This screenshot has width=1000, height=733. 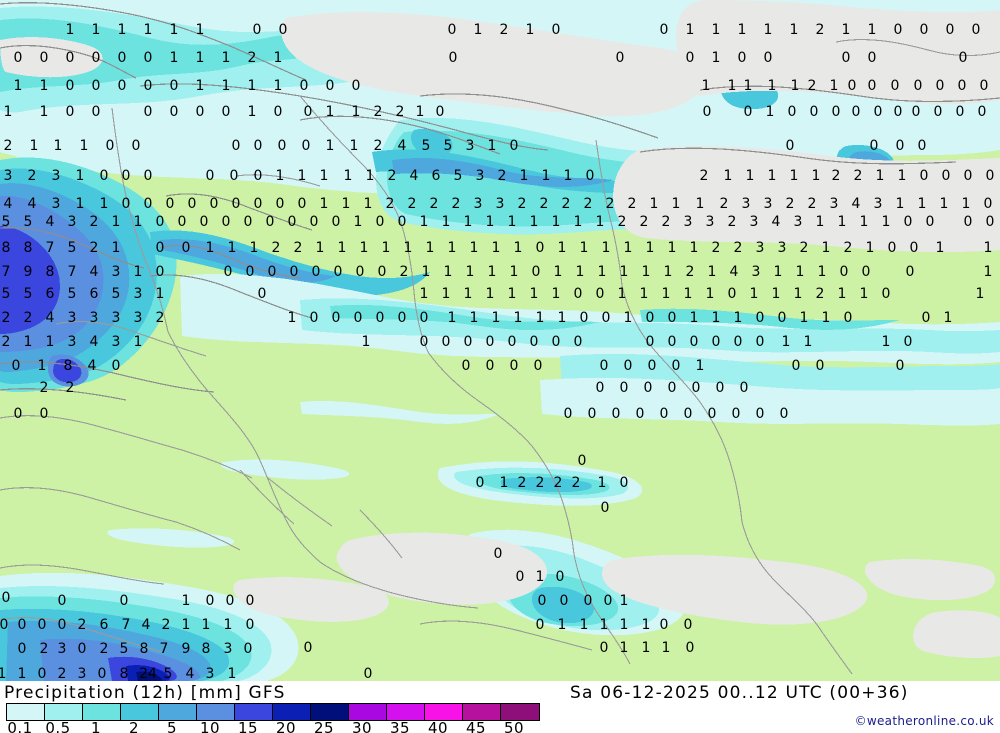 I want to click on precip-value: 24, so click(x=148, y=673).